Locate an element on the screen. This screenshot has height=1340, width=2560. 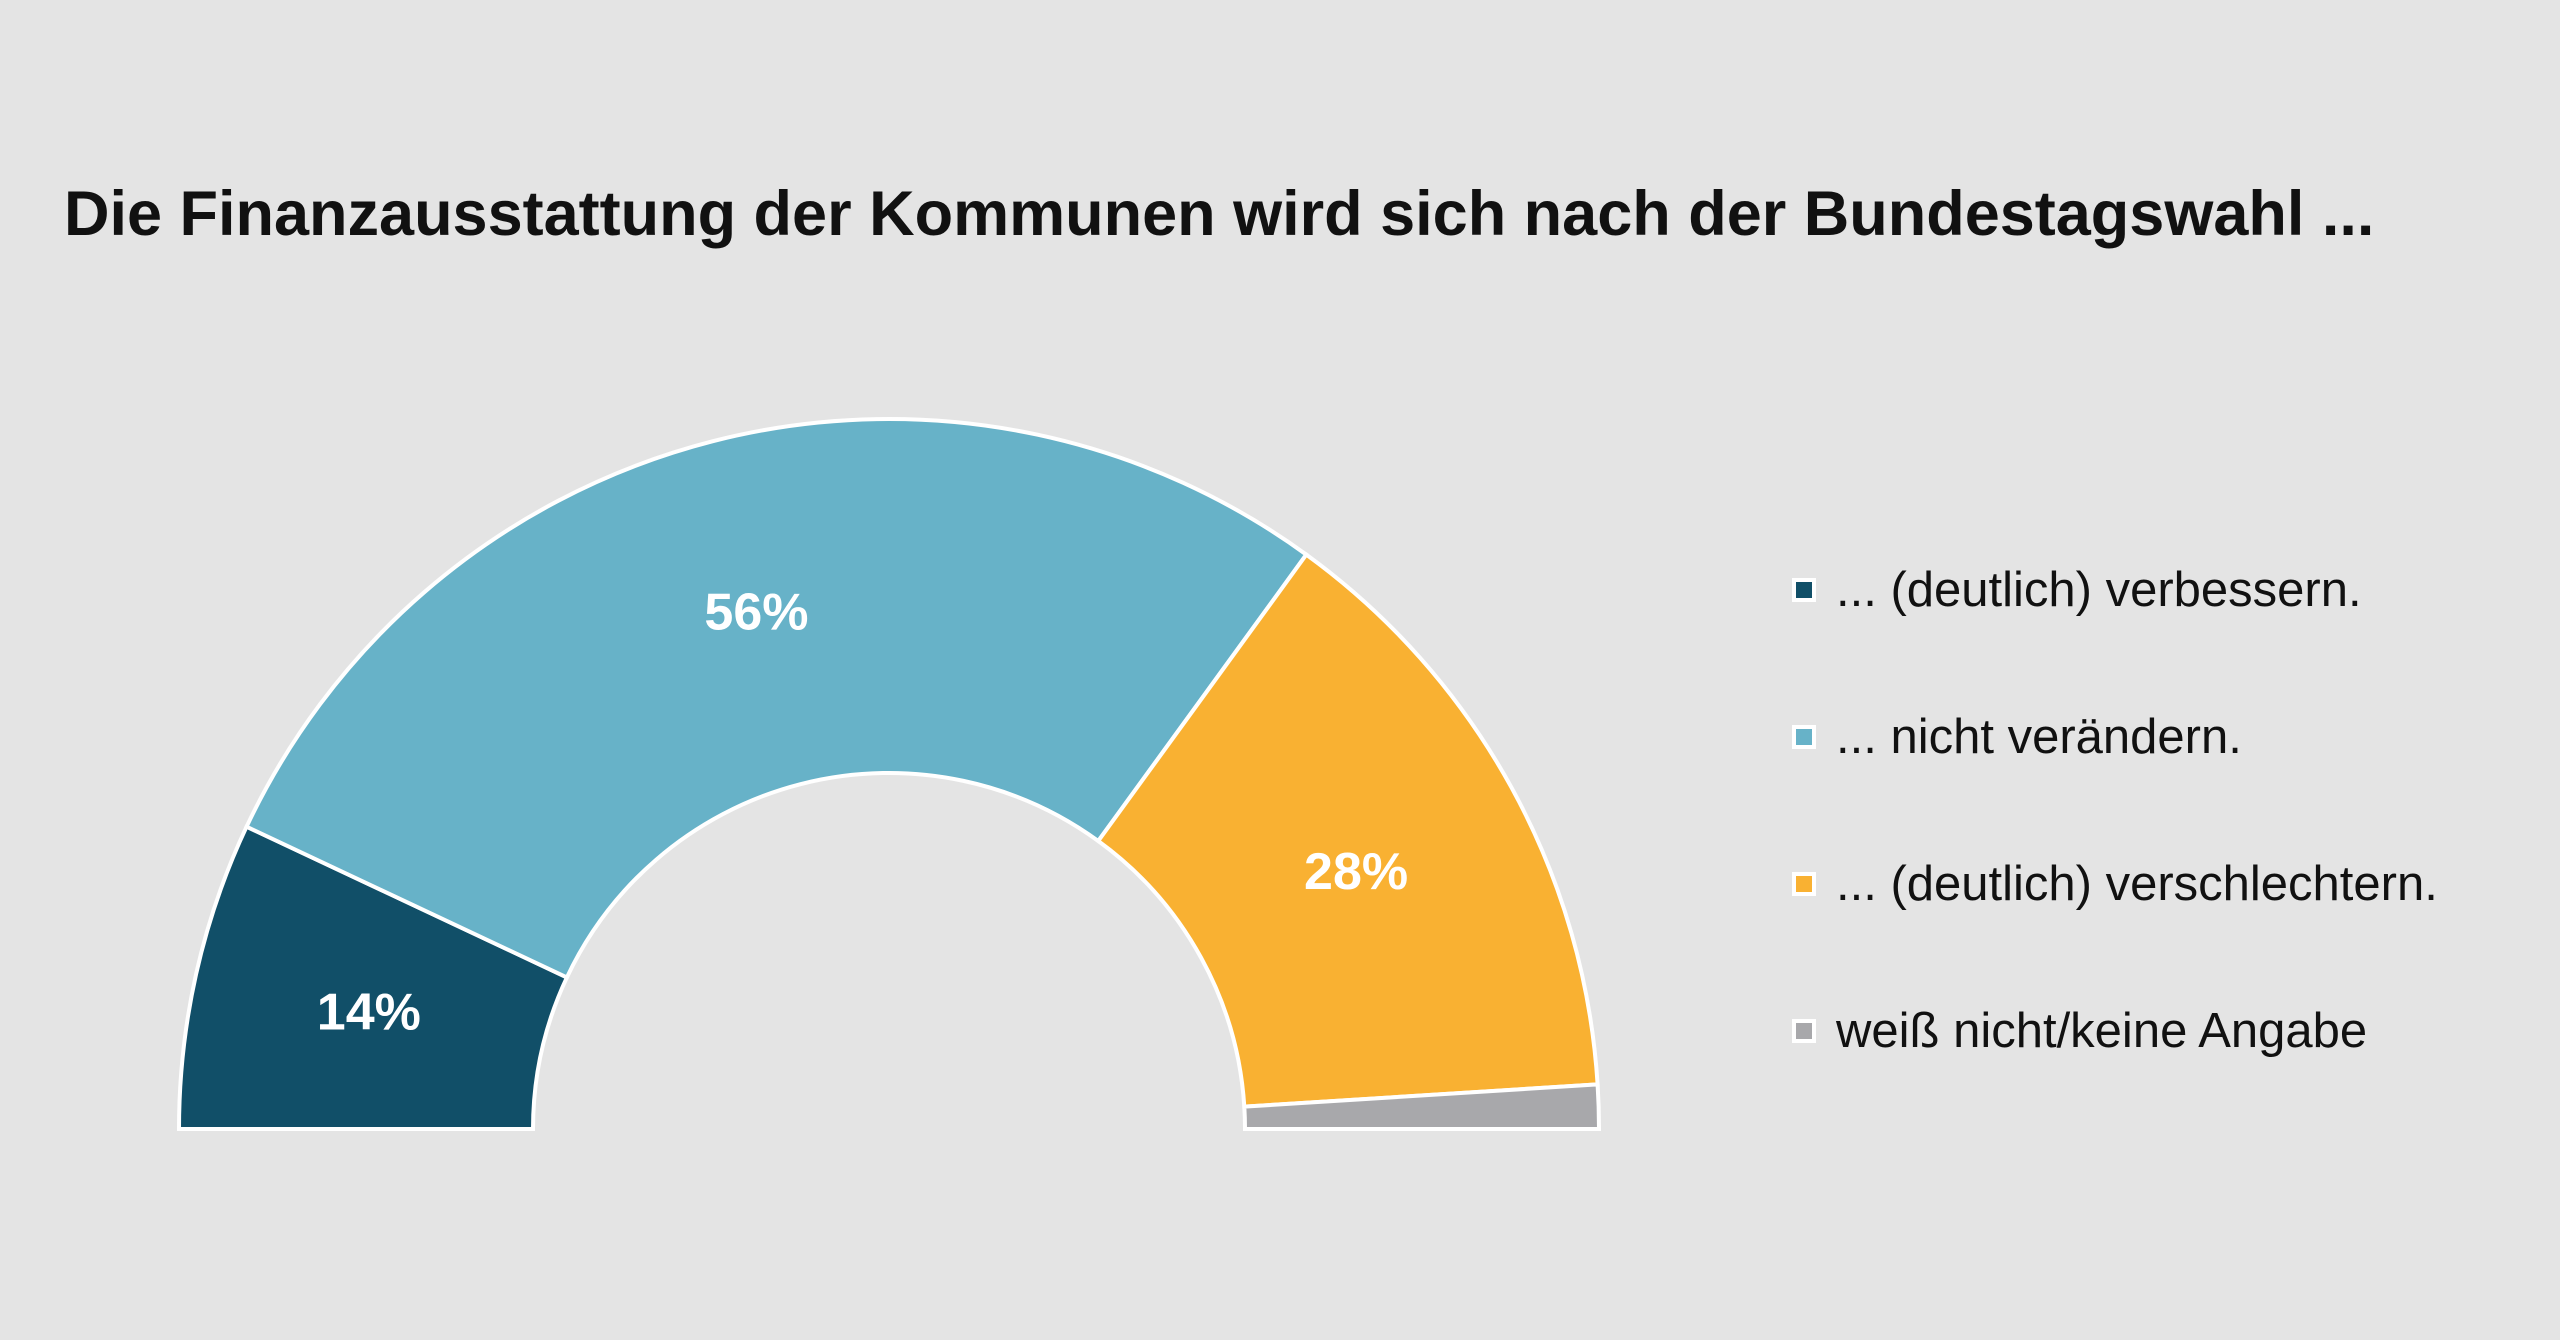
legend-label: ... nicht verändern. is located at coordinates (2039, 737).